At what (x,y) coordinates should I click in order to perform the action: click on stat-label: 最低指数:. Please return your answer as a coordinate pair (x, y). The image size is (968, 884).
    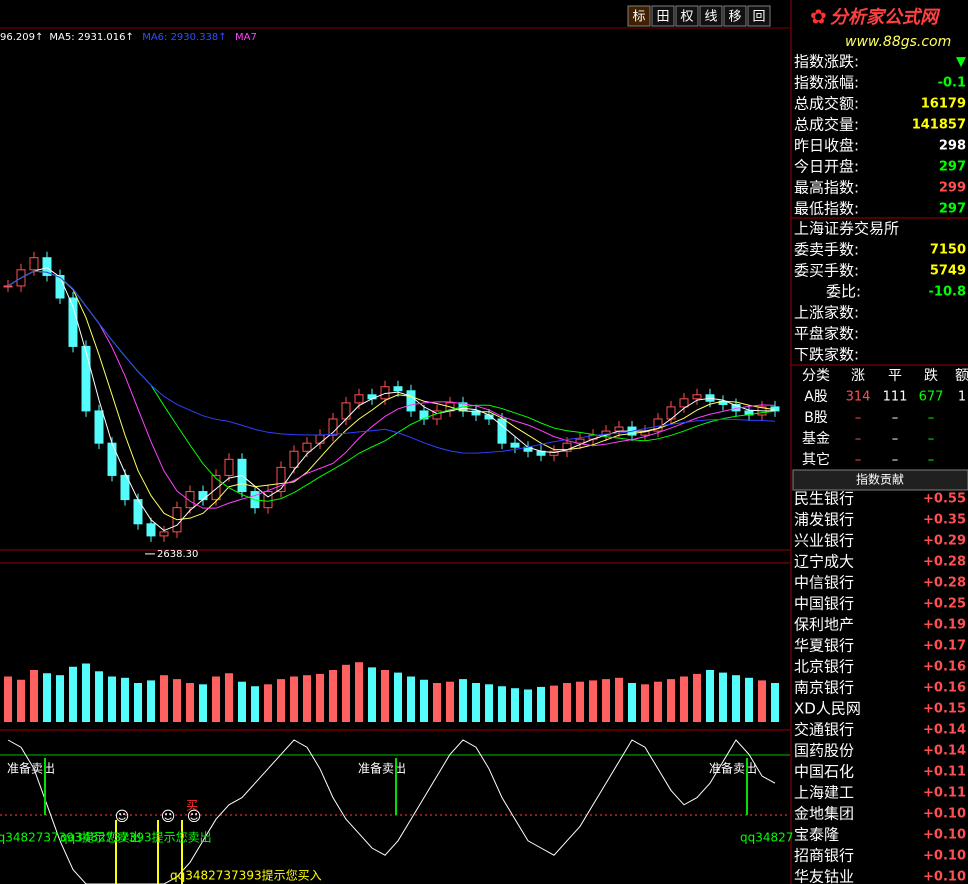
    Looking at the image, I should click on (826, 209).